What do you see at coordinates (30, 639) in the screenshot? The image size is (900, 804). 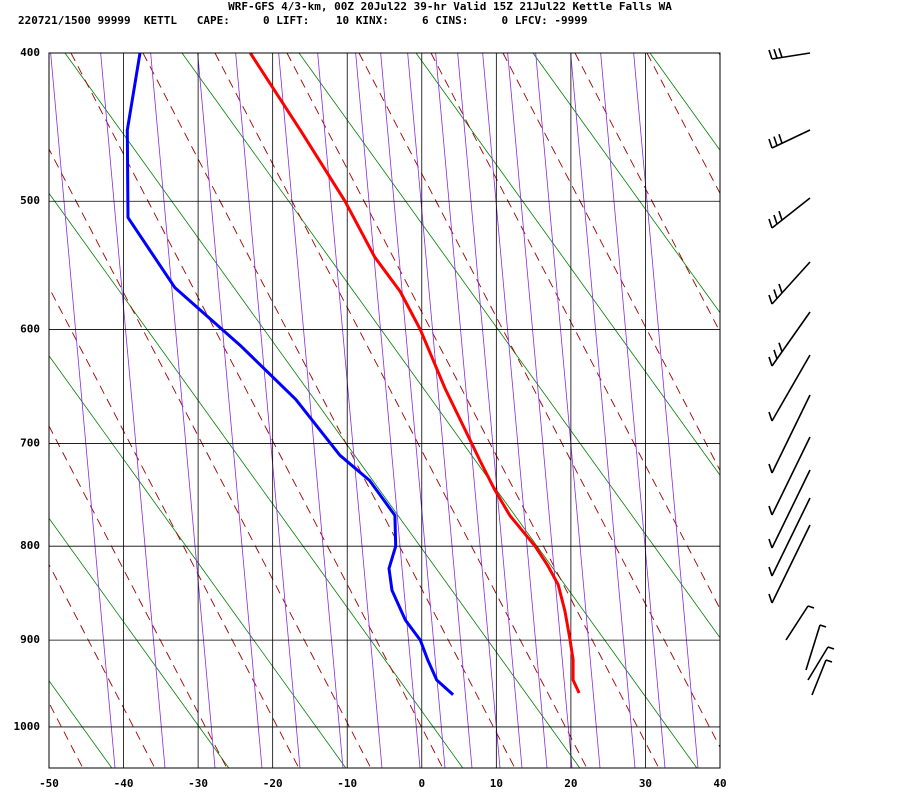 I see `y-tick-label: 900` at bounding box center [30, 639].